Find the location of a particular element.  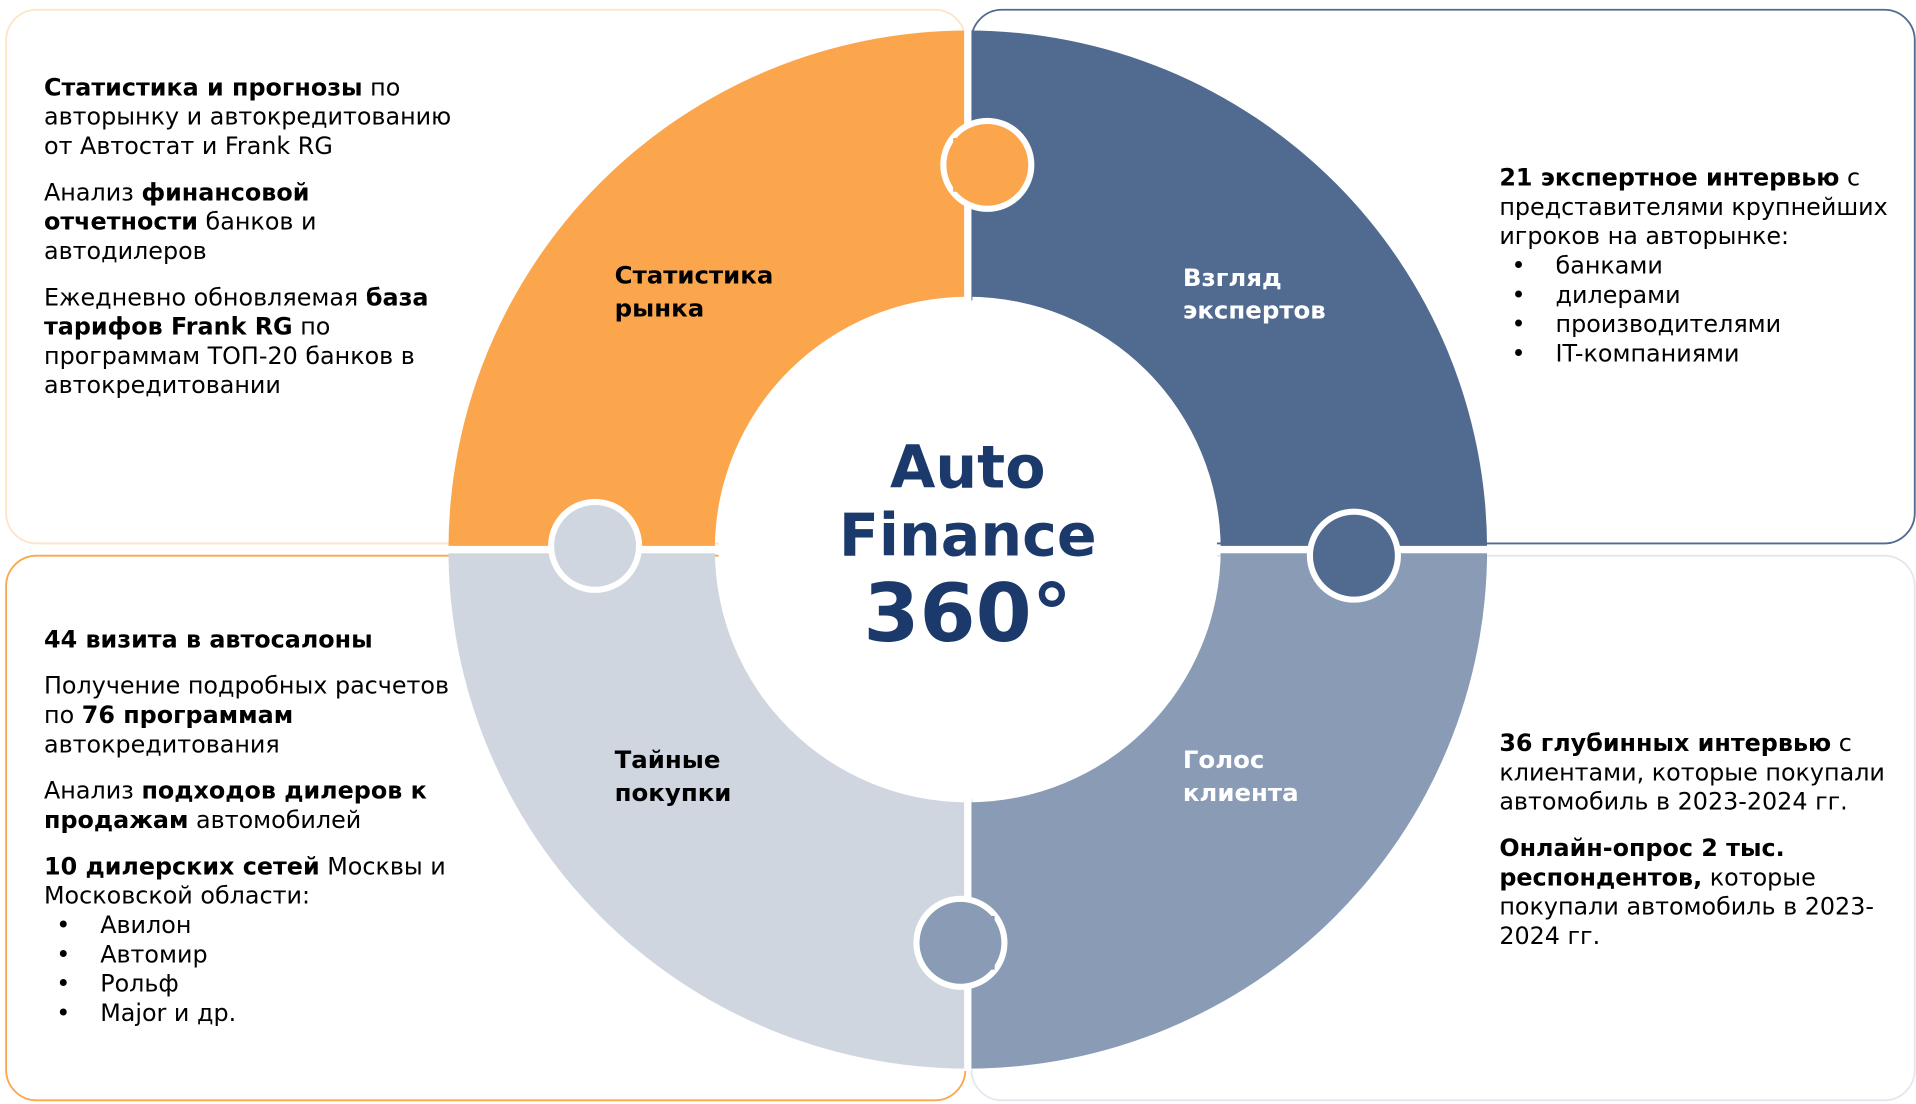

text-run: финансовой отчетности is located at coordinates (176, 207).